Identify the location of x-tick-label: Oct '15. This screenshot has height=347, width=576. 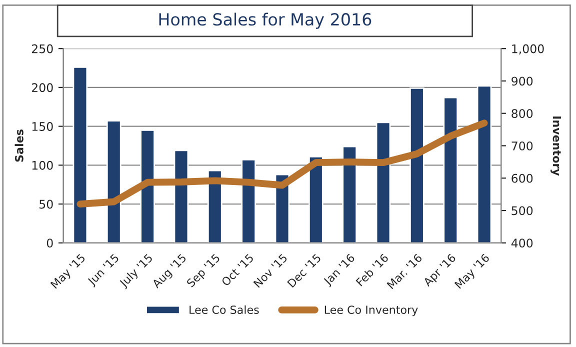
(237, 269).